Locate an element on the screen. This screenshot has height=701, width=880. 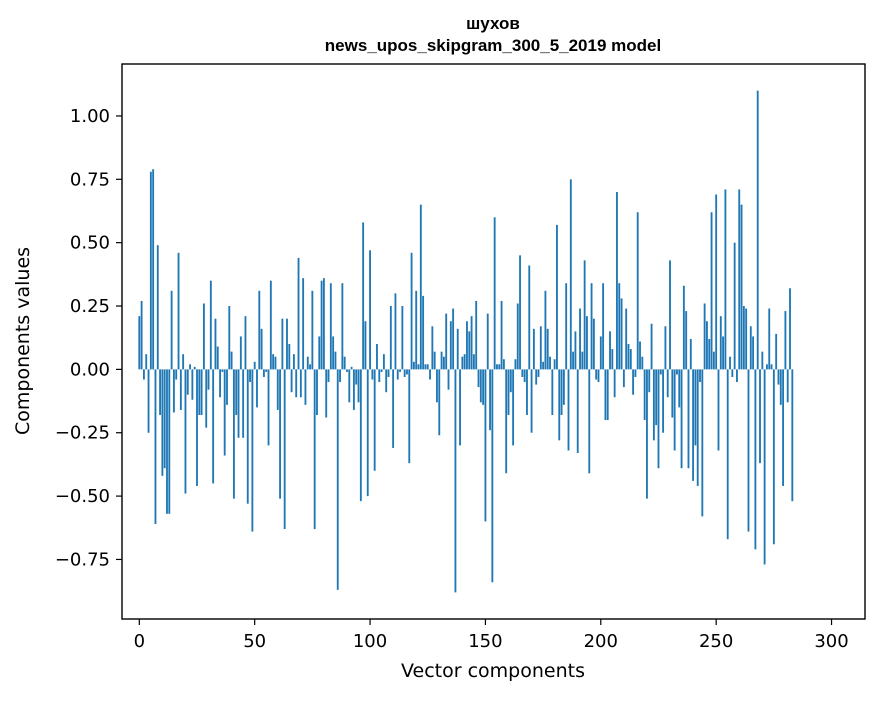
y-tick-label: 0.50 is located at coordinates (90, 243).